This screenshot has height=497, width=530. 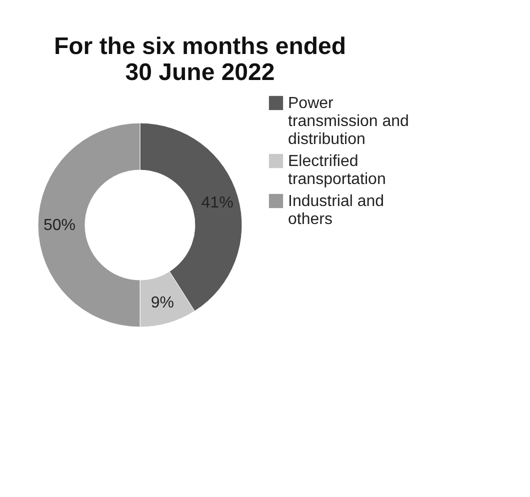 I want to click on legend-label: Electrified transportation, so click(x=337, y=170).